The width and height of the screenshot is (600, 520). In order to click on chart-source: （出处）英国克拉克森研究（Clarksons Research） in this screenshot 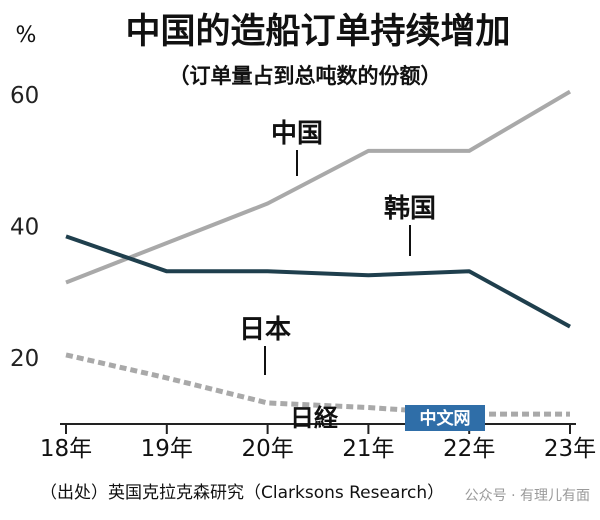, I will do `click(242, 493)`.